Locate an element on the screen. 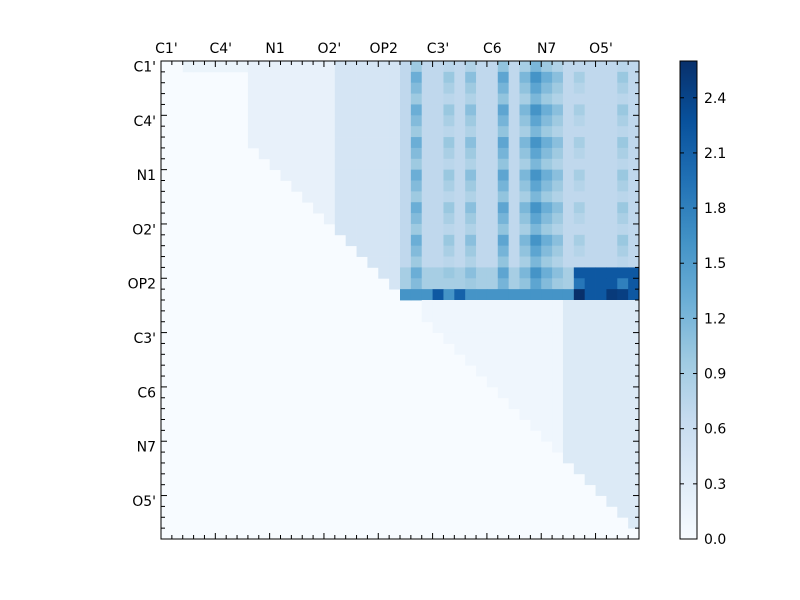 This screenshot has height=600, width=800. colorbar-tick-label: 0.6 is located at coordinates (715, 430).